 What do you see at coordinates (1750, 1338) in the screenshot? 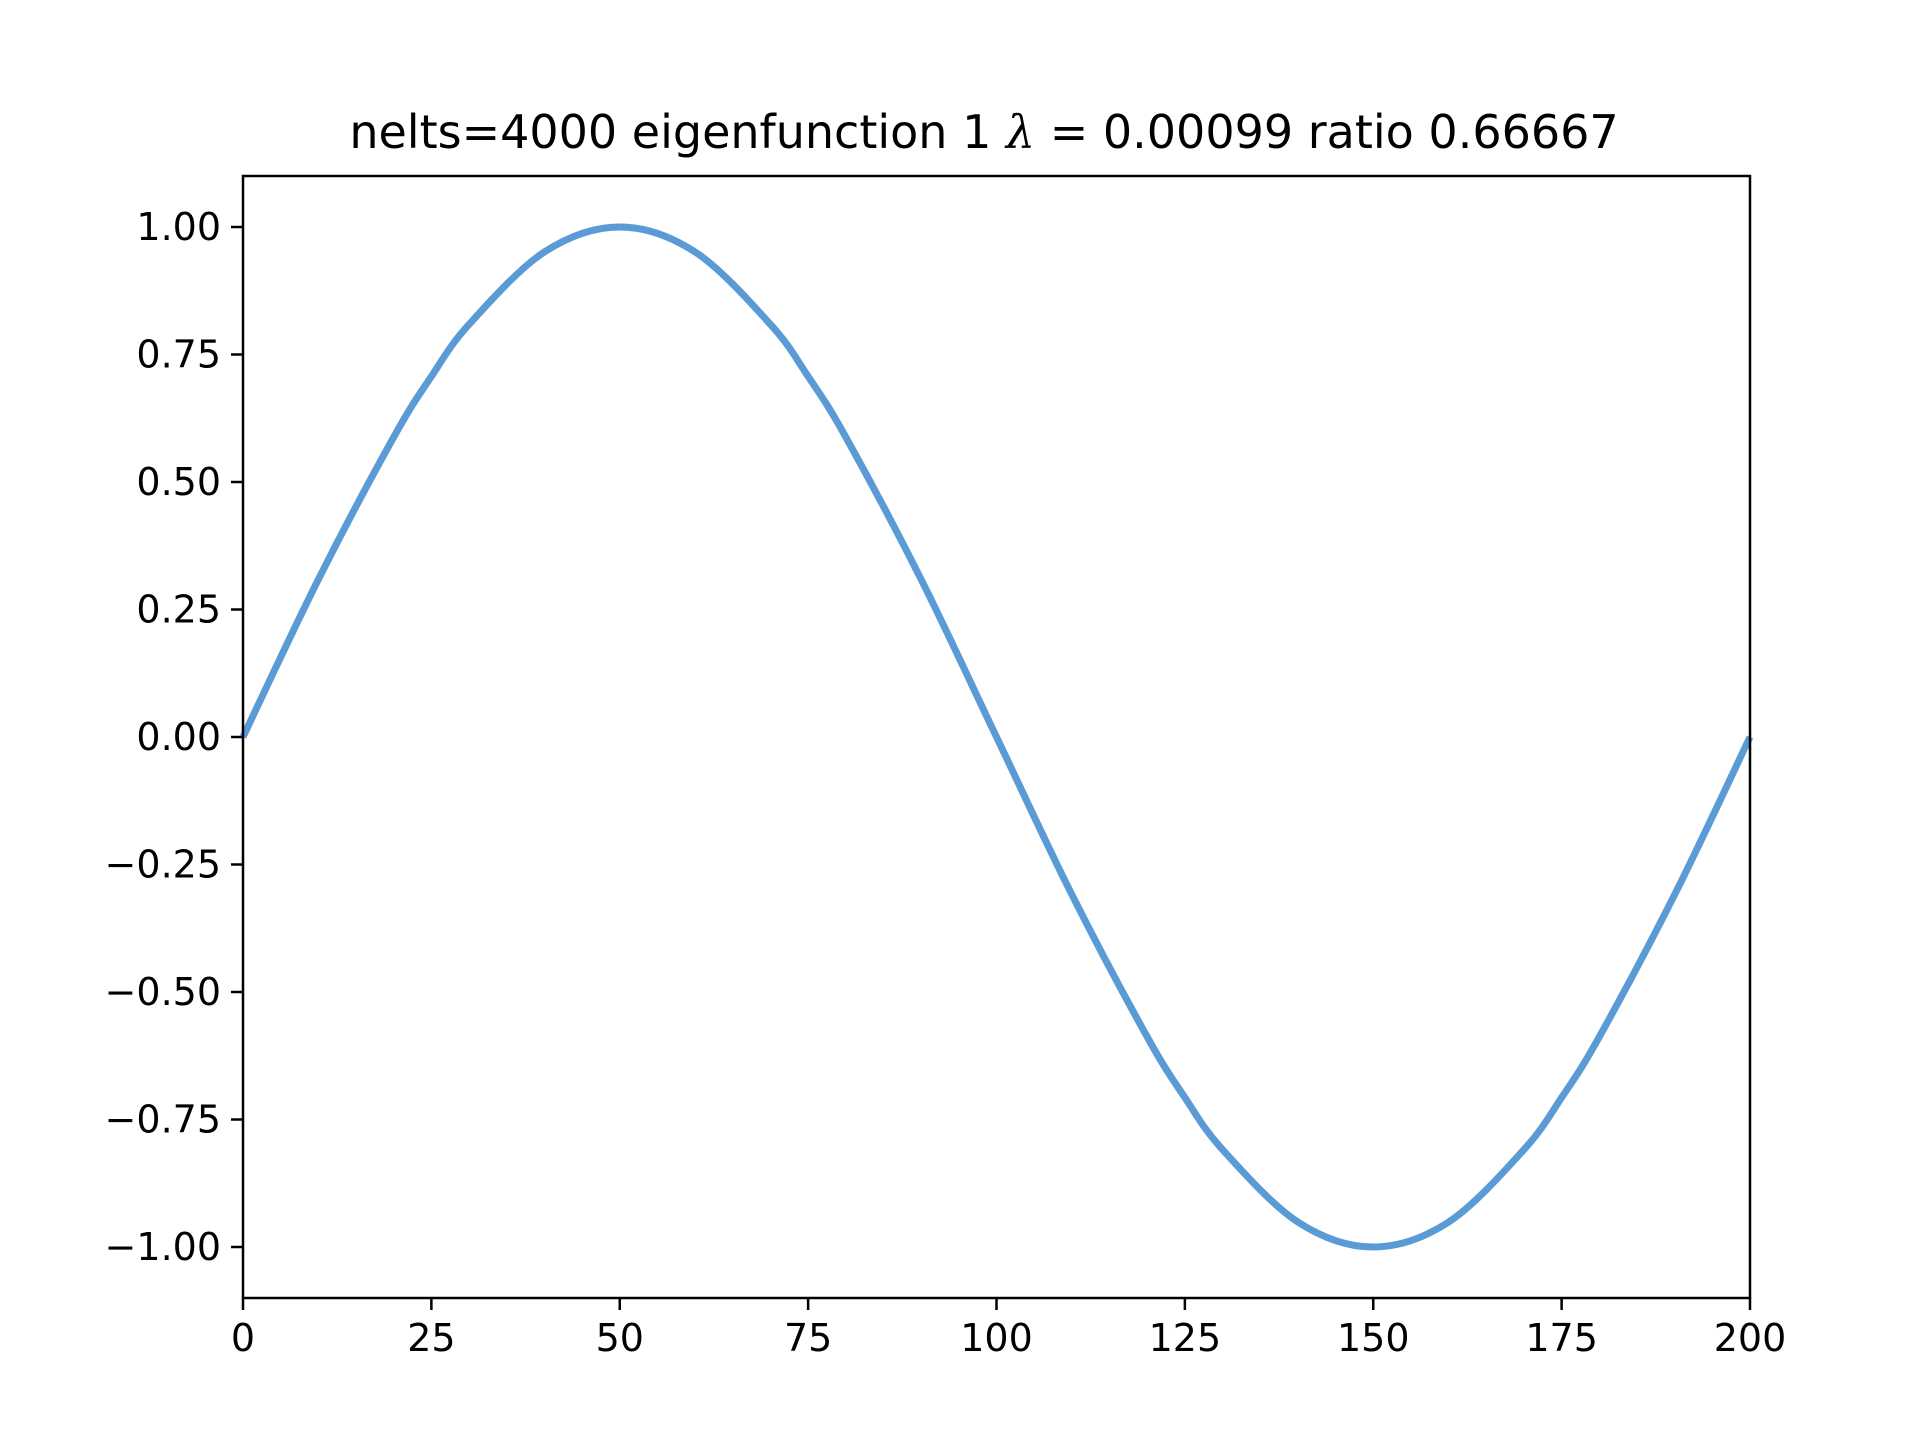
I see `x-tick-label: 200` at bounding box center [1750, 1338].